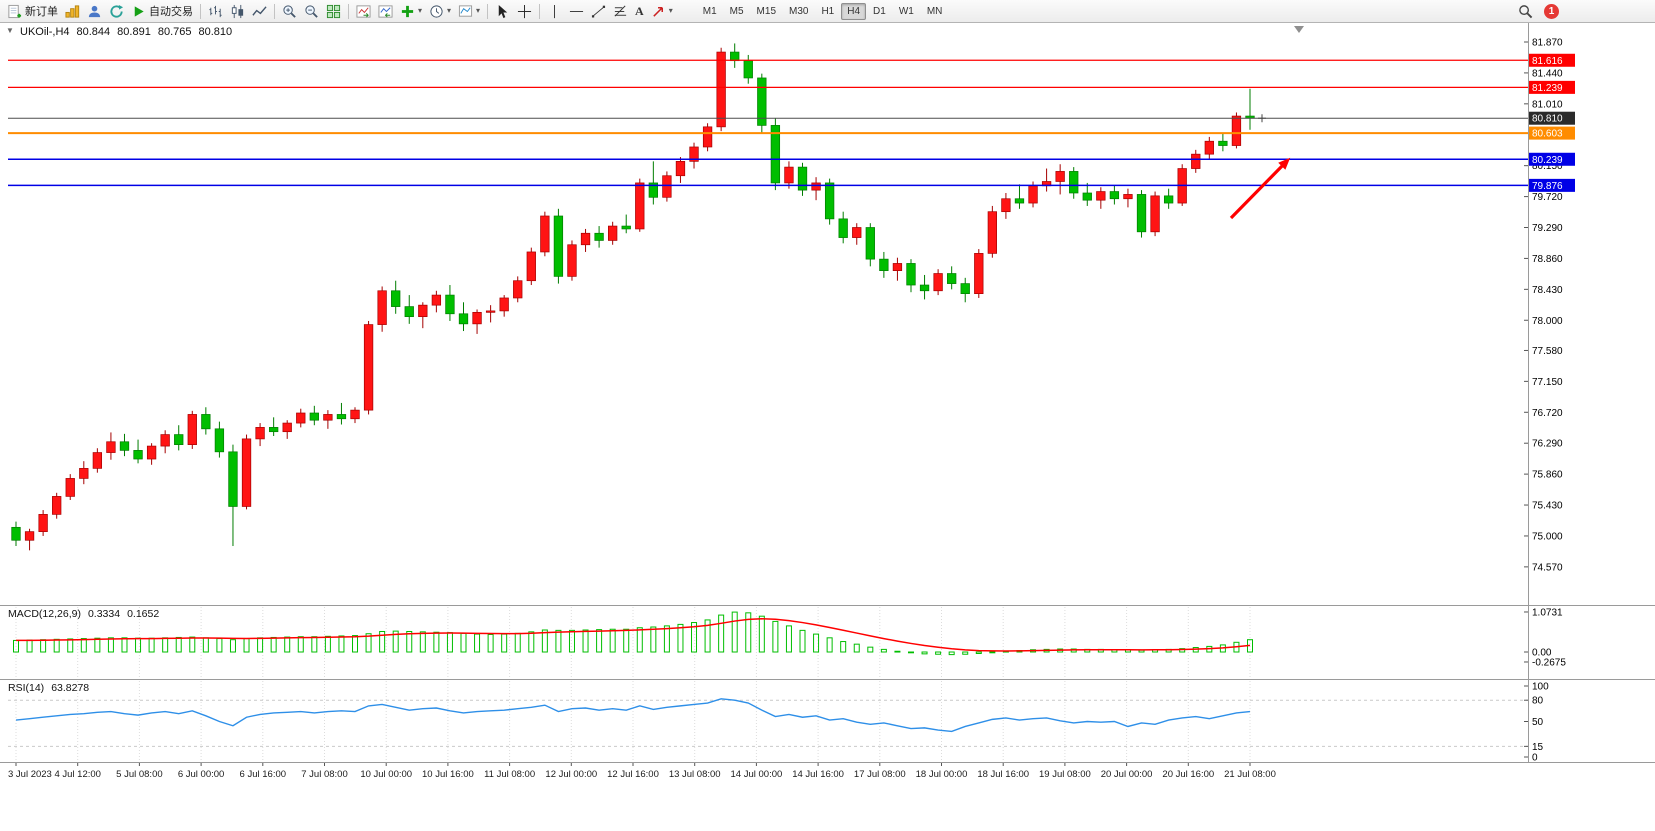  I want to click on zoom-in-button, so click(289, 11).